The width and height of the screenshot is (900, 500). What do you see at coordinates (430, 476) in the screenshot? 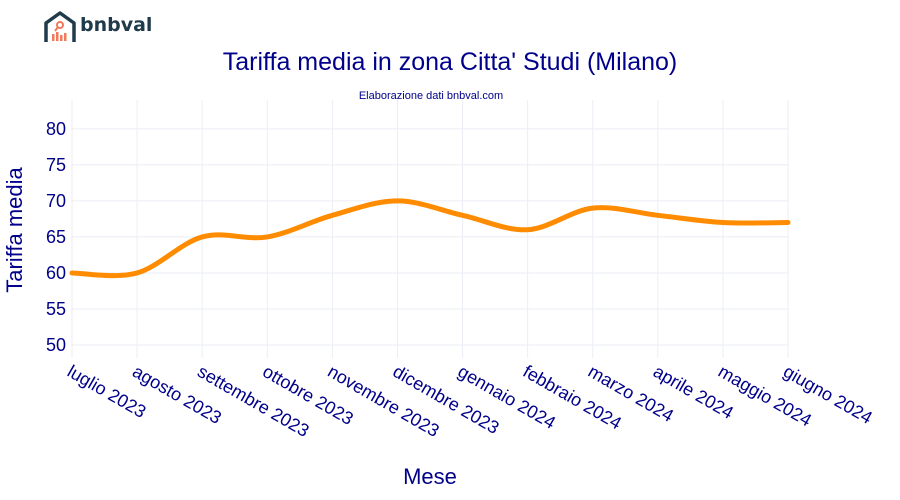
I see `x-axis-label: Mese` at bounding box center [430, 476].